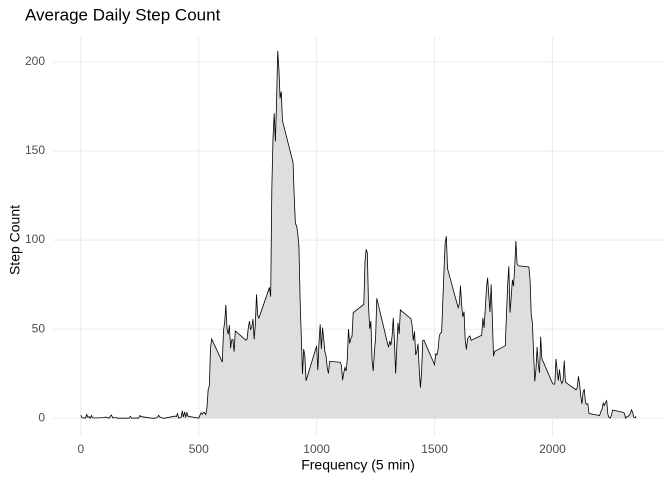 This screenshot has height=480, width=672. Describe the element at coordinates (358, 465) in the screenshot. I see `x-axis-title: Frequency (5 min)` at that location.